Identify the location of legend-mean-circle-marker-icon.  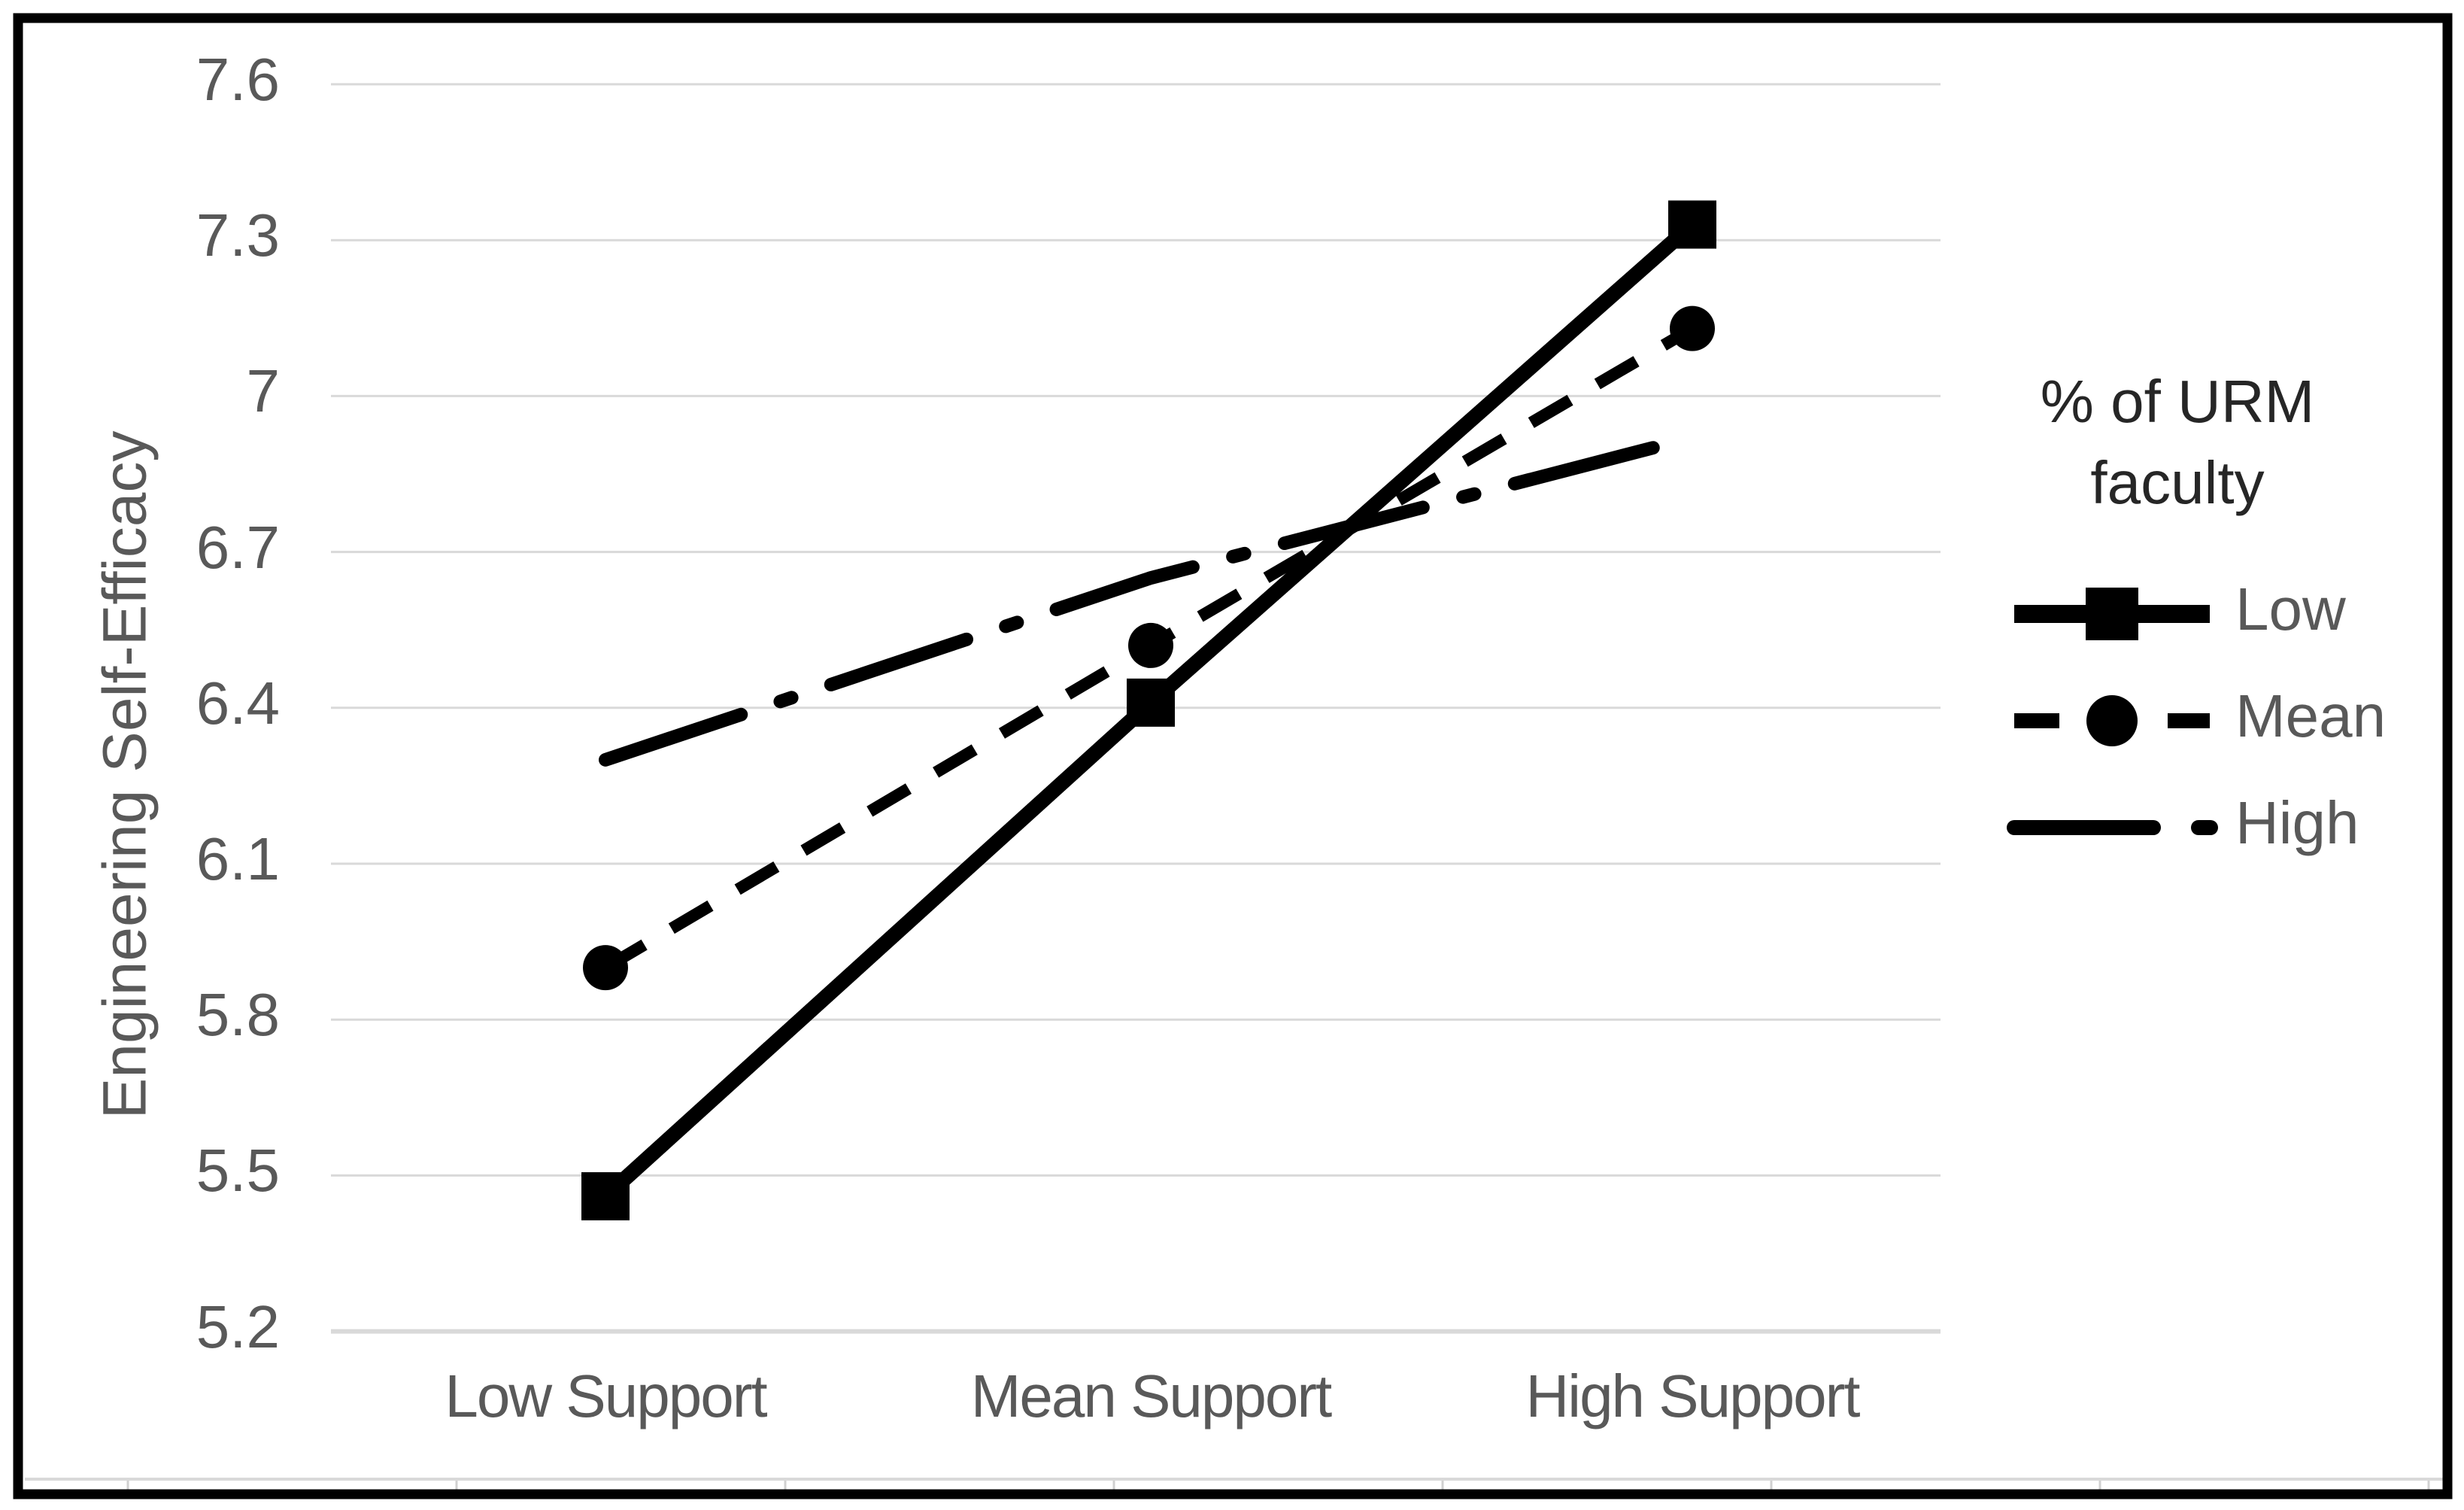
(2112, 720).